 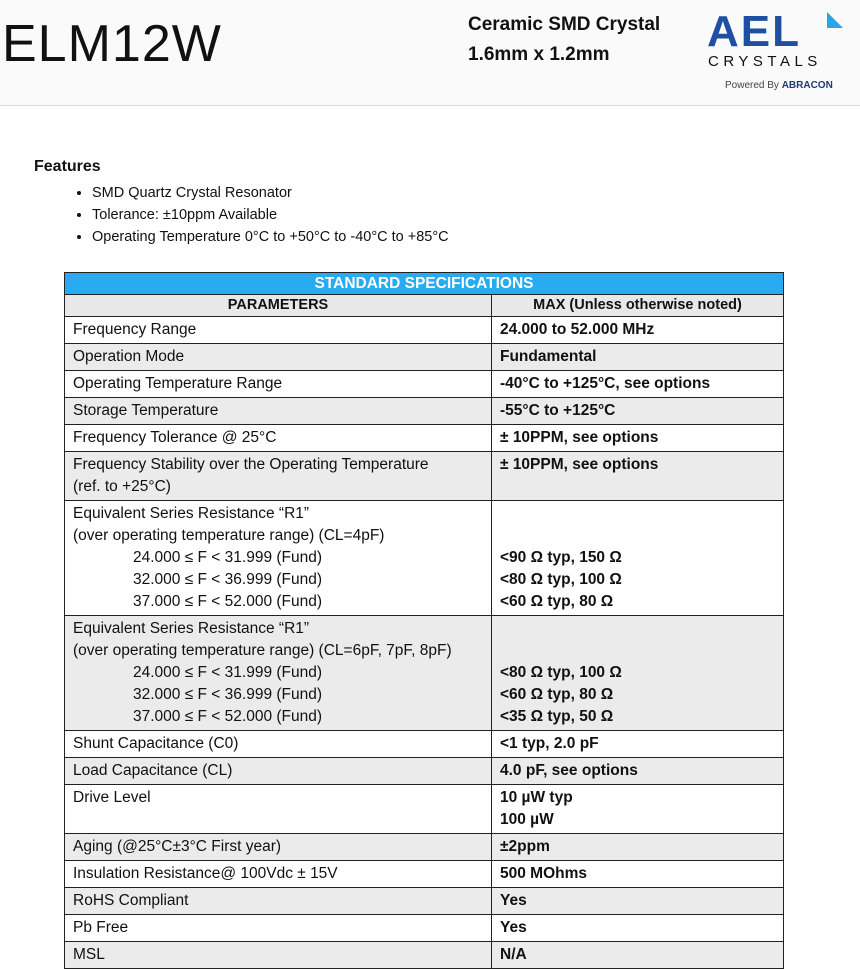 What do you see at coordinates (112, 797) in the screenshot?
I see `parameter-text: Drive Level` at bounding box center [112, 797].